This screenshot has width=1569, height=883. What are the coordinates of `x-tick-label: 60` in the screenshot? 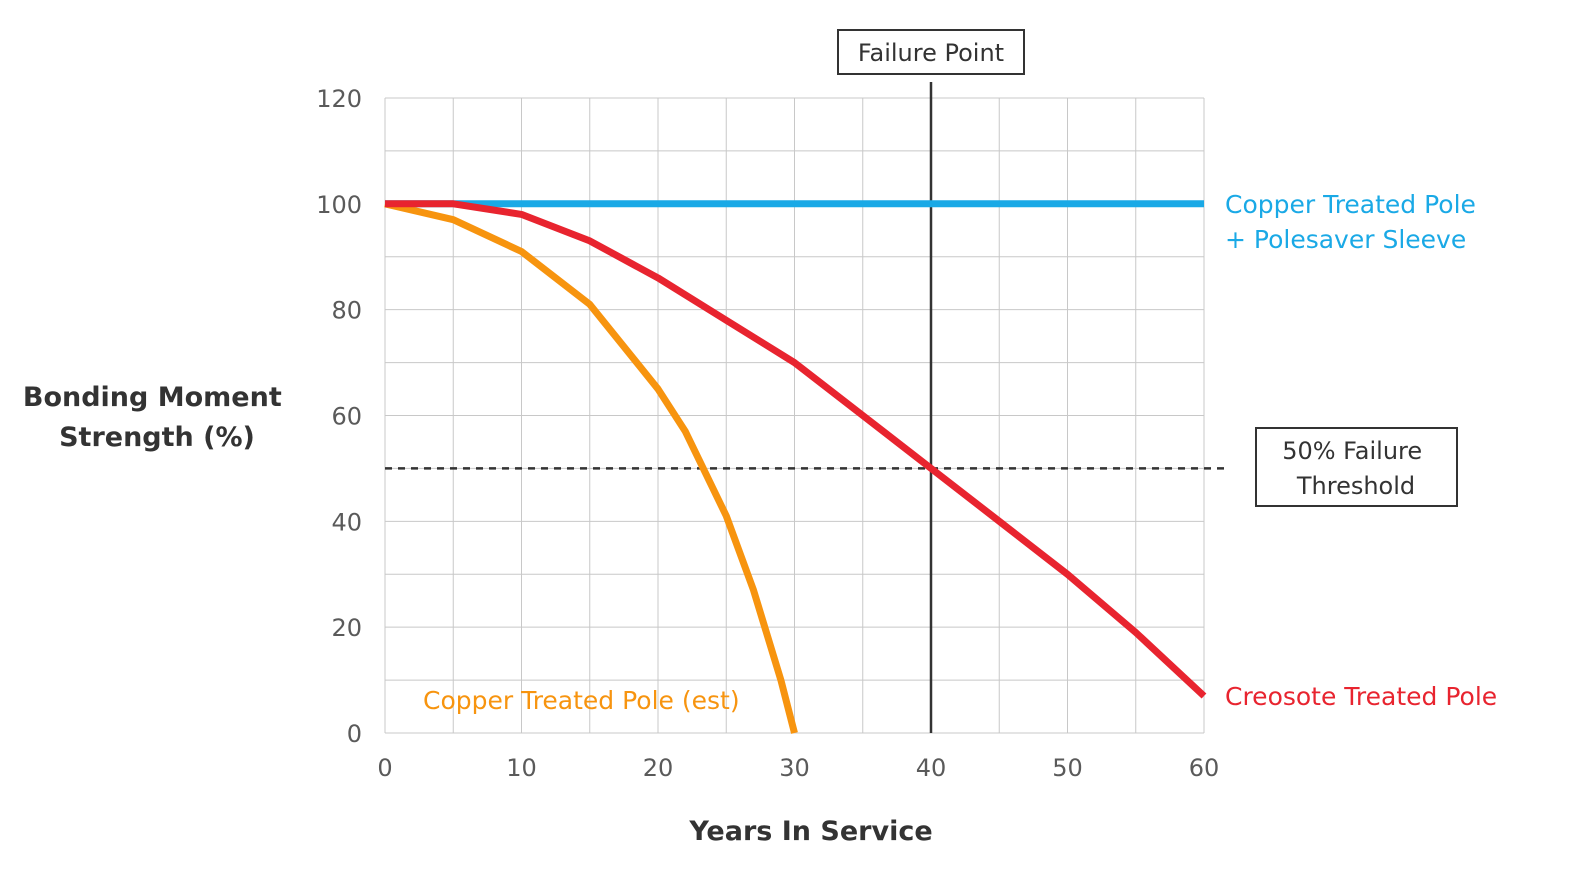 It's located at (1204, 768).